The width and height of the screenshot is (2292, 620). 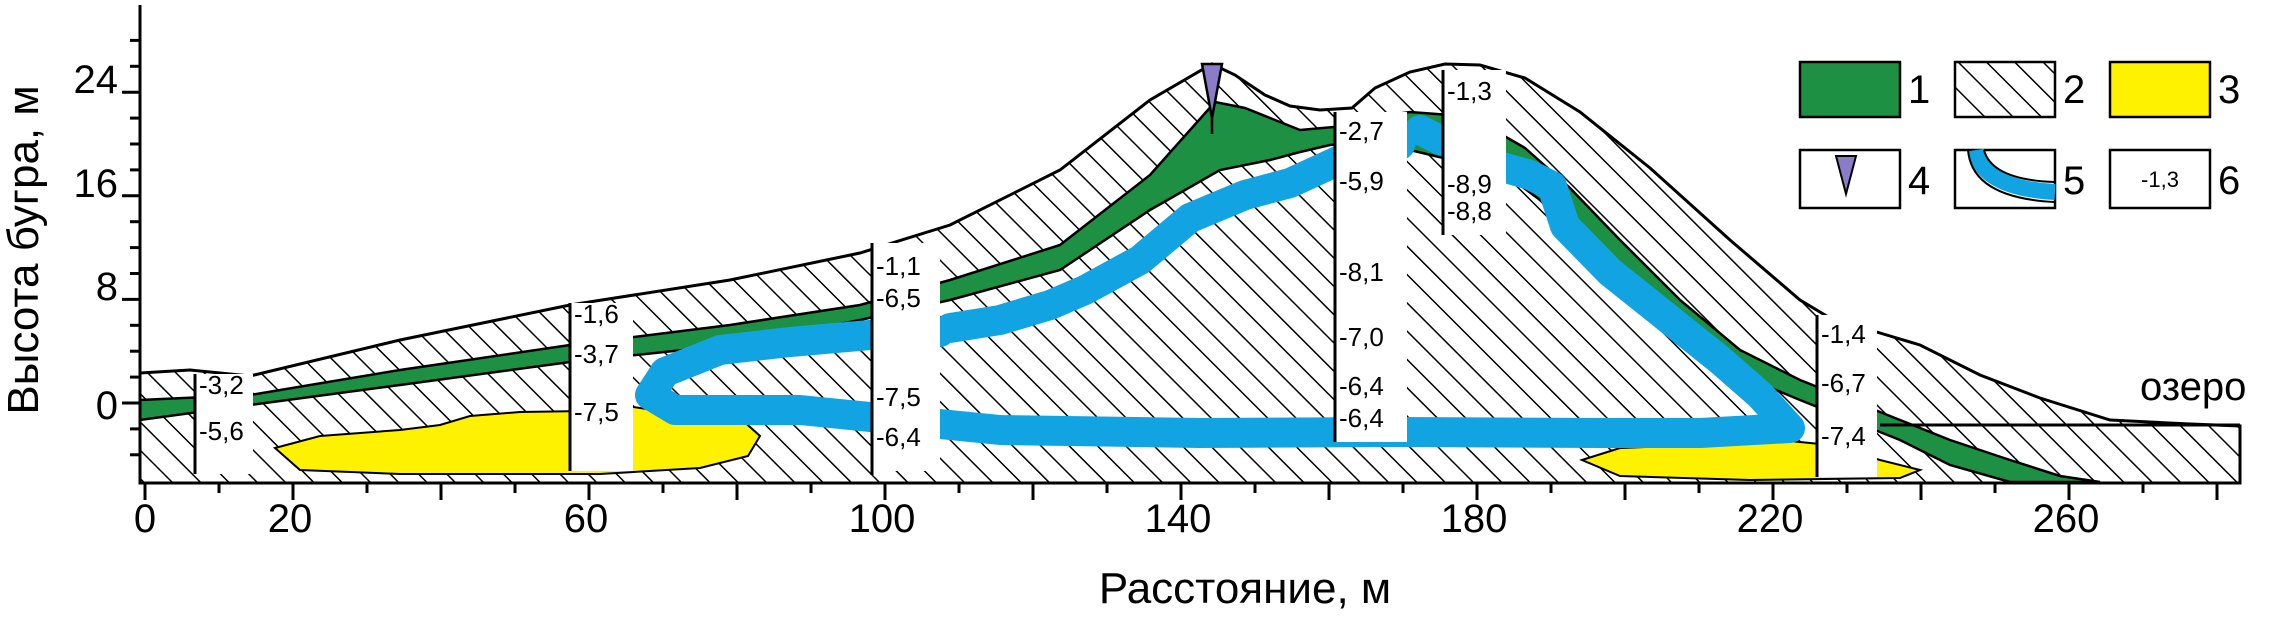 I want to click on borehole-1-label-1: -3,2, so click(x=221, y=385).